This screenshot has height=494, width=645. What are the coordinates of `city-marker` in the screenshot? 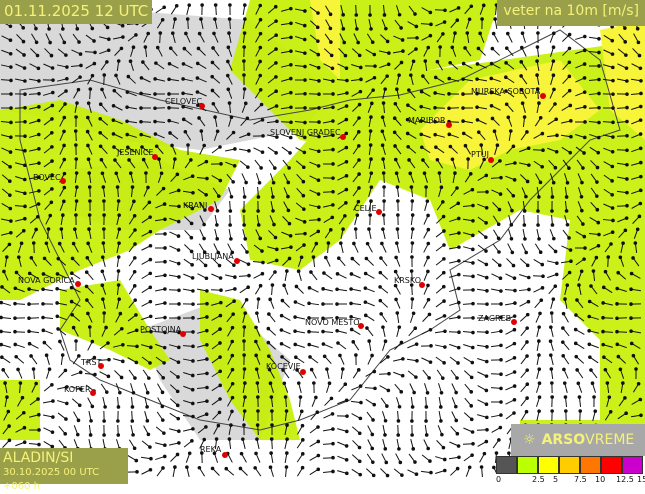 It's located at (78, 284).